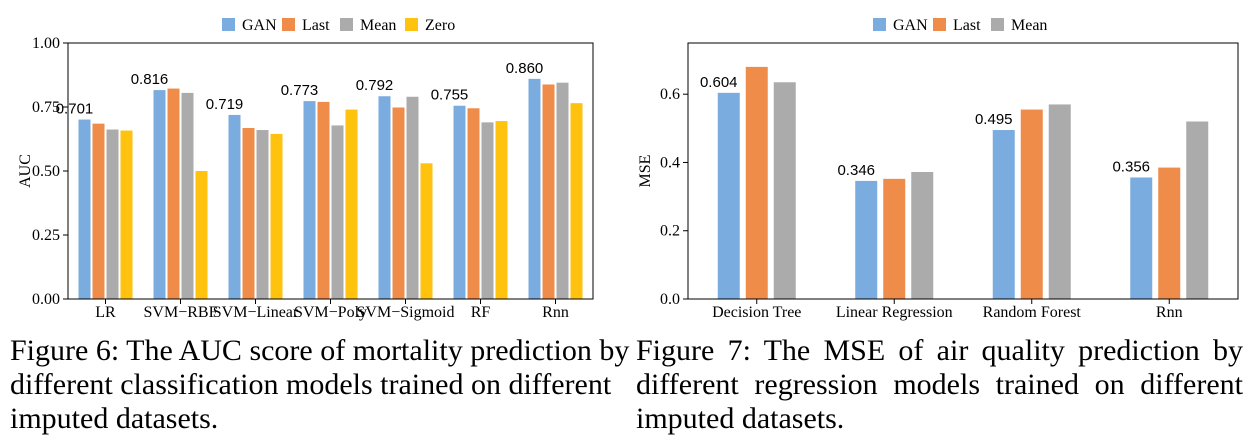 Image resolution: width=1252 pixels, height=444 pixels. What do you see at coordinates (300, 90) in the screenshot?
I see `data-label: 0.773` at bounding box center [300, 90].